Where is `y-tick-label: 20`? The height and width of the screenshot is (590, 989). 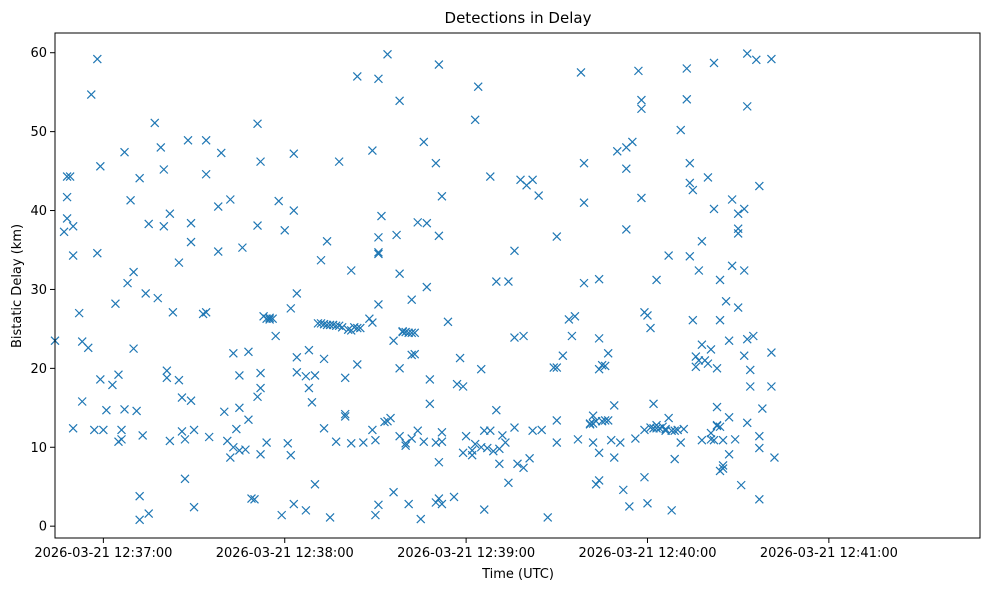
y-tick-label: 20 is located at coordinates (38, 369).